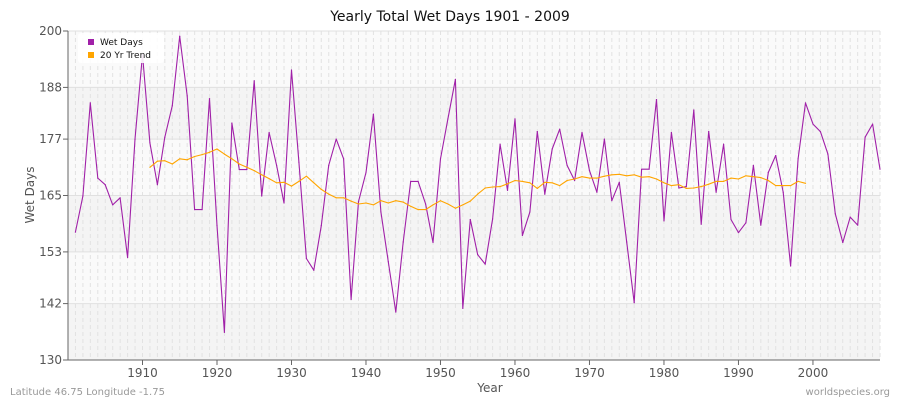 The image size is (900, 400). Describe the element at coordinates (489, 388) in the screenshot. I see `x-axis-label: Year` at that location.